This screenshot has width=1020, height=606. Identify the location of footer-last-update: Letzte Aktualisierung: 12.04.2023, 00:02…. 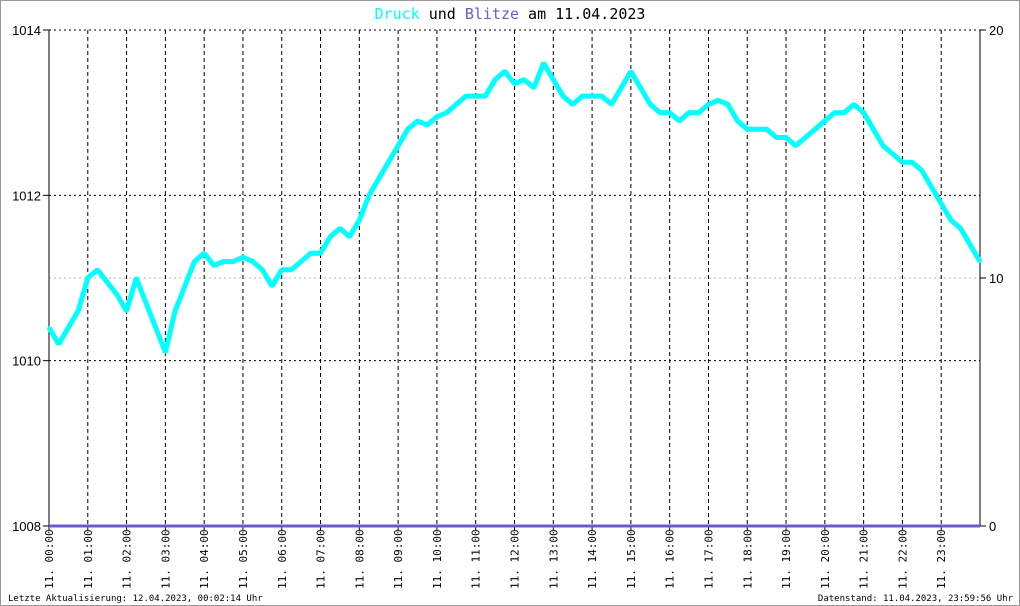
(135, 599).